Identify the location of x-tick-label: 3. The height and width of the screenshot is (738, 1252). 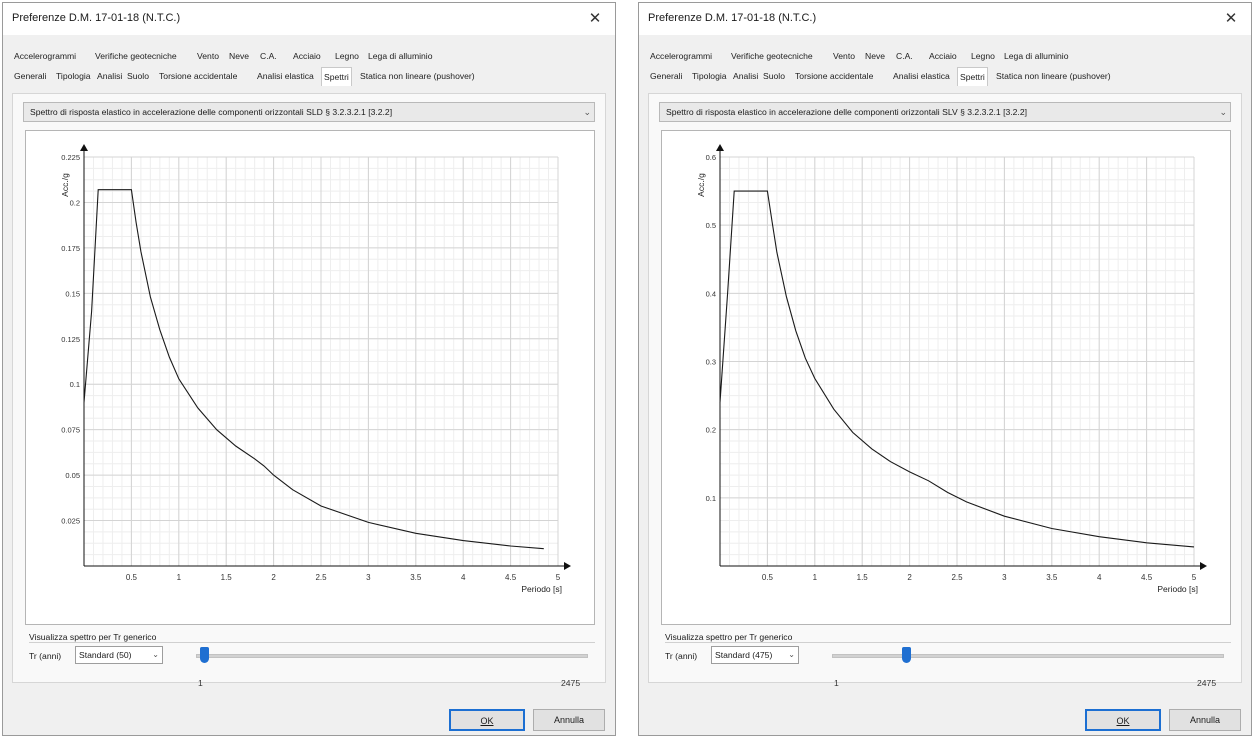
(1004, 577).